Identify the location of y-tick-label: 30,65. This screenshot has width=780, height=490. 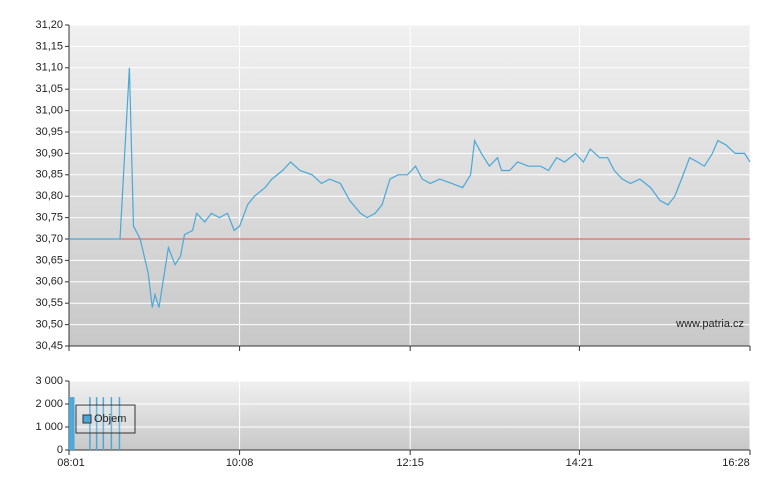
(49, 260).